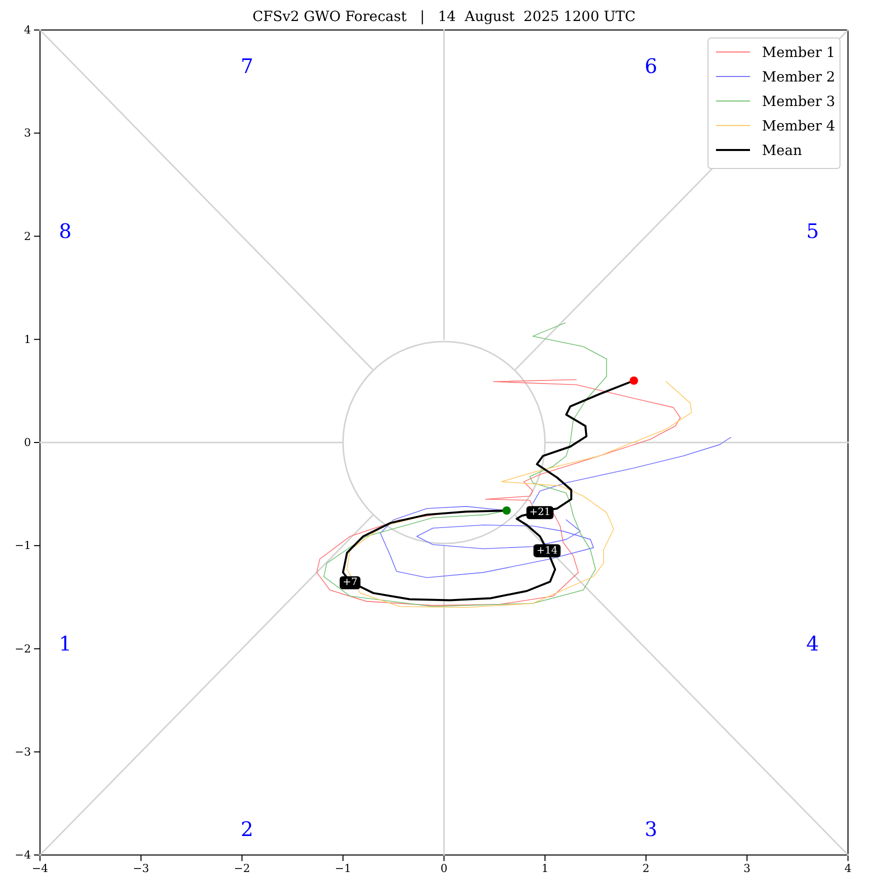 Image resolution: width=881 pixels, height=890 pixels. Describe the element at coordinates (247, 66) in the screenshot. I see `annotation: 7` at that location.